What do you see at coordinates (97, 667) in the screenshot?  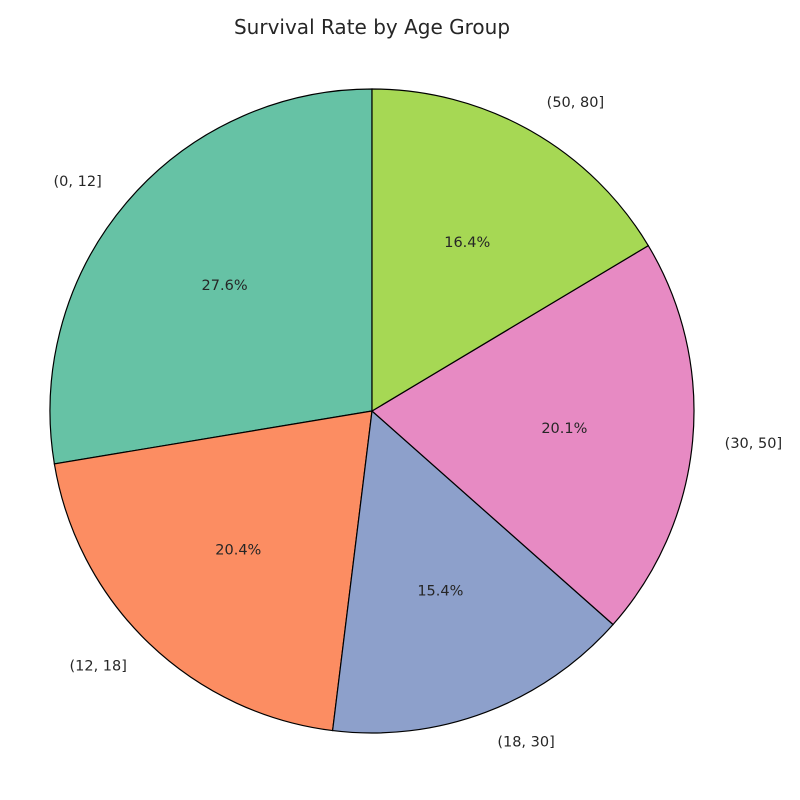 I see `category-label: (12, 18]` at bounding box center [97, 667].